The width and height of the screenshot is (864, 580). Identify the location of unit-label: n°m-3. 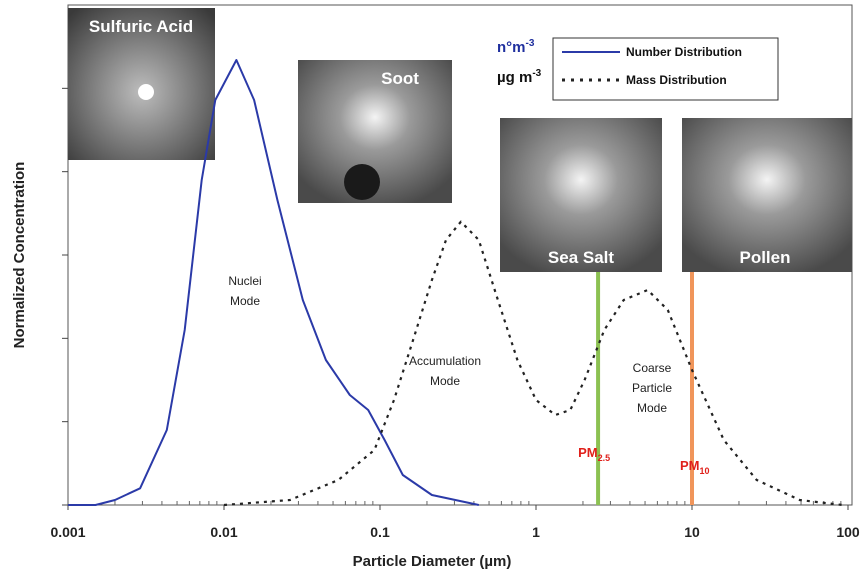
(516, 47).